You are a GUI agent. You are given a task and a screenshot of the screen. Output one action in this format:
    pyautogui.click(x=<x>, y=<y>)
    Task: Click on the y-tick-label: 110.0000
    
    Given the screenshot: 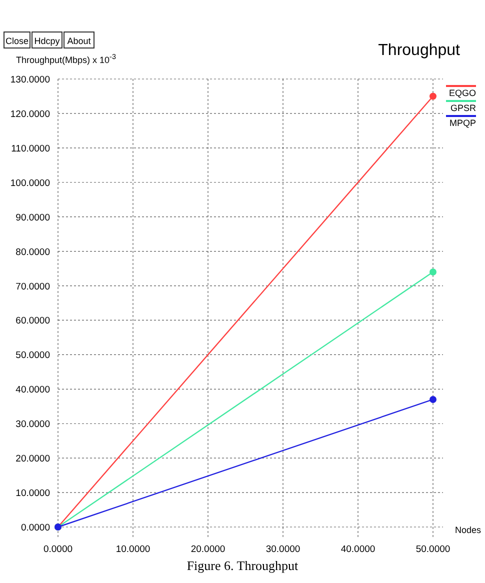 What is the action you would take?
    pyautogui.click(x=30, y=148)
    